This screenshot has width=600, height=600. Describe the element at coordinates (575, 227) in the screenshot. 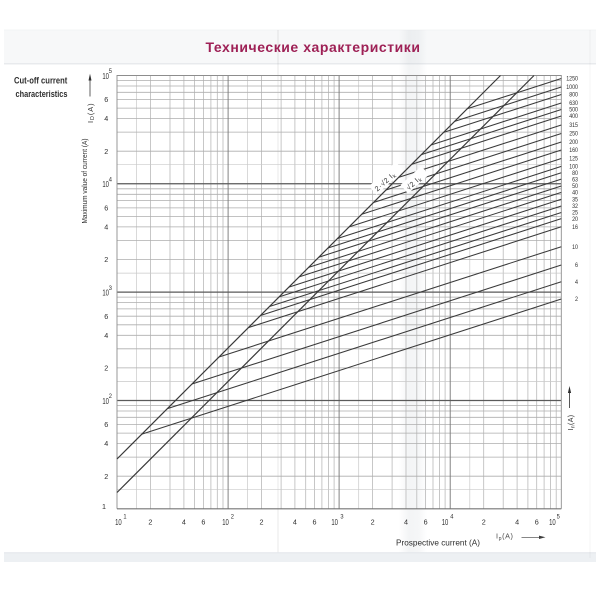

I see `svg-text: 16` at that location.